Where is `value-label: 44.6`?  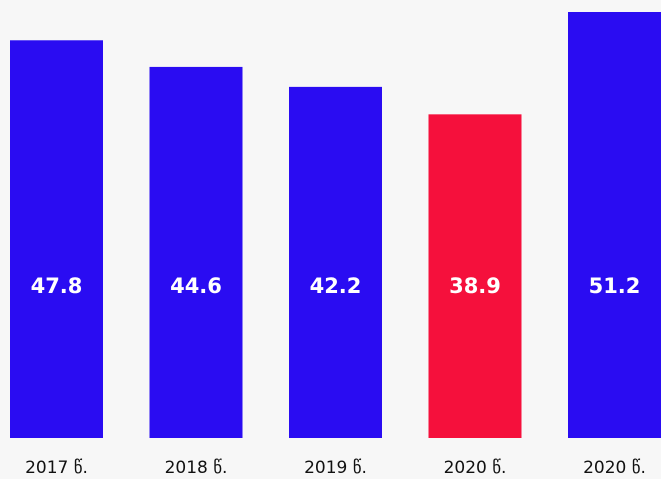
value-label: 44.6 is located at coordinates (196, 286).